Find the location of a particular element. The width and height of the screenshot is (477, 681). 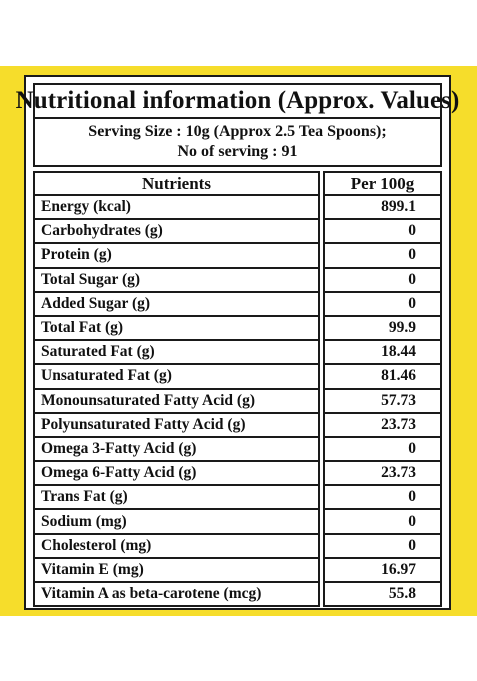

table-row: Total Fat (g) 99.9 is located at coordinates (237, 329).